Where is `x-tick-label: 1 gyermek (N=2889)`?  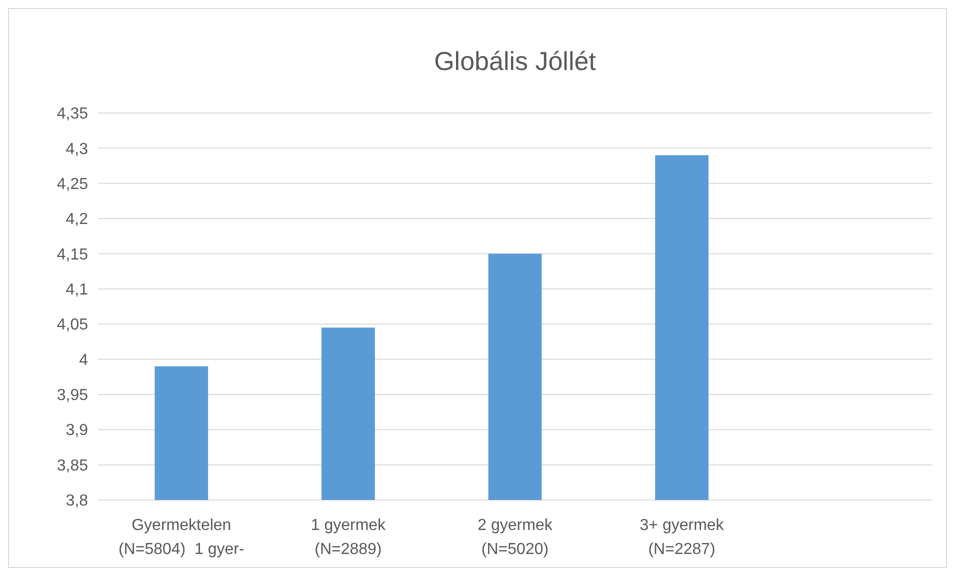 x-tick-label: 1 gyermek (N=2889) is located at coordinates (348, 537).